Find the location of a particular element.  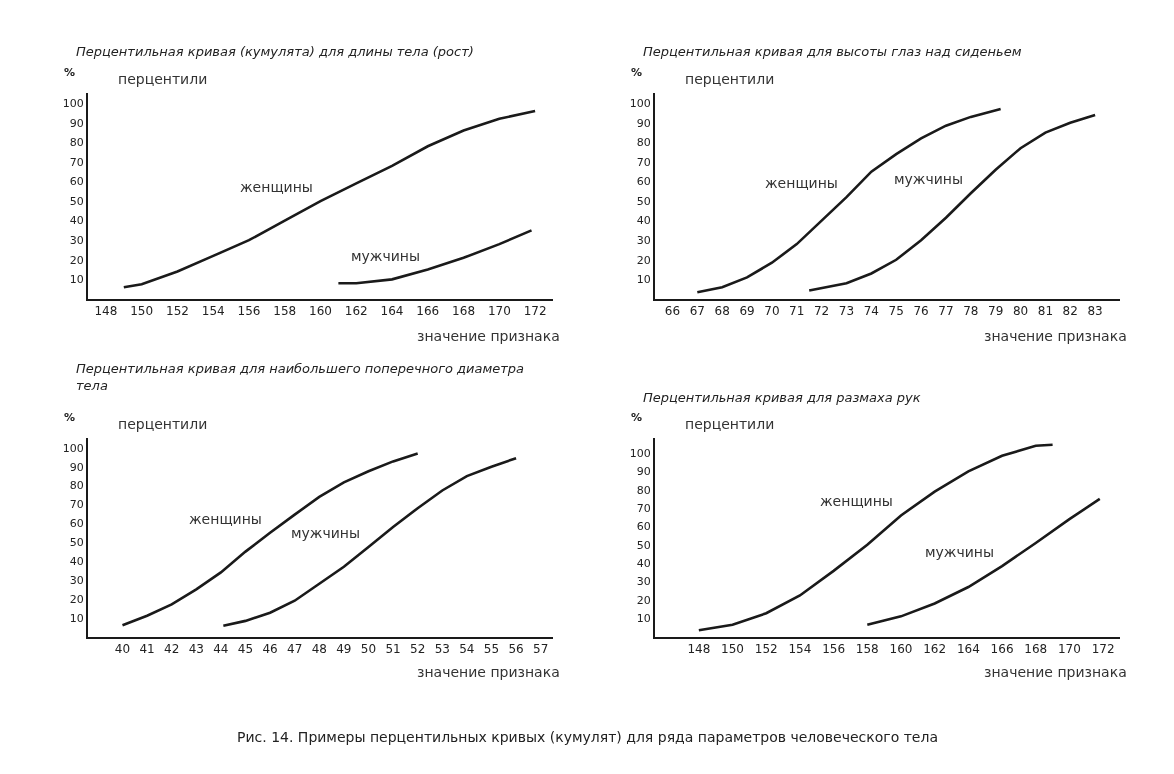

y-tick-label: 60 is located at coordinates (76, 182).